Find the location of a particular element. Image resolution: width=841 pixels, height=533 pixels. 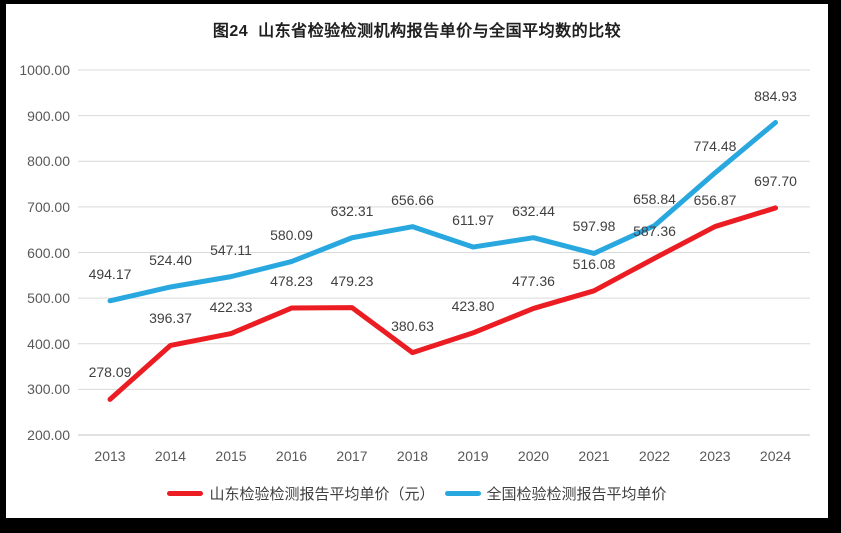

chart-title: 图24 山东省检验检测机构报告单价与全国平均数的比较 is located at coordinates (417, 31).